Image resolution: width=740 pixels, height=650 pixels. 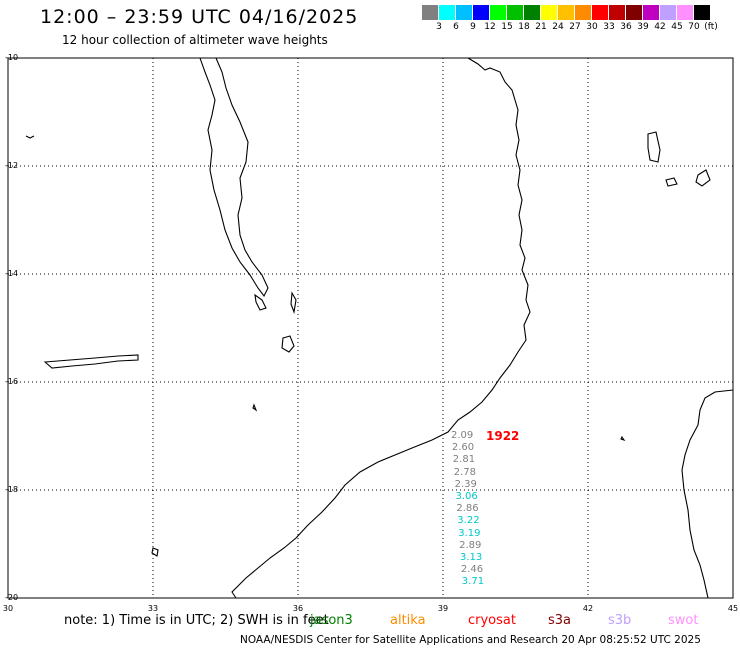 What do you see at coordinates (463, 448) in the screenshot?
I see `swh-value: 2.60` at bounding box center [463, 448].